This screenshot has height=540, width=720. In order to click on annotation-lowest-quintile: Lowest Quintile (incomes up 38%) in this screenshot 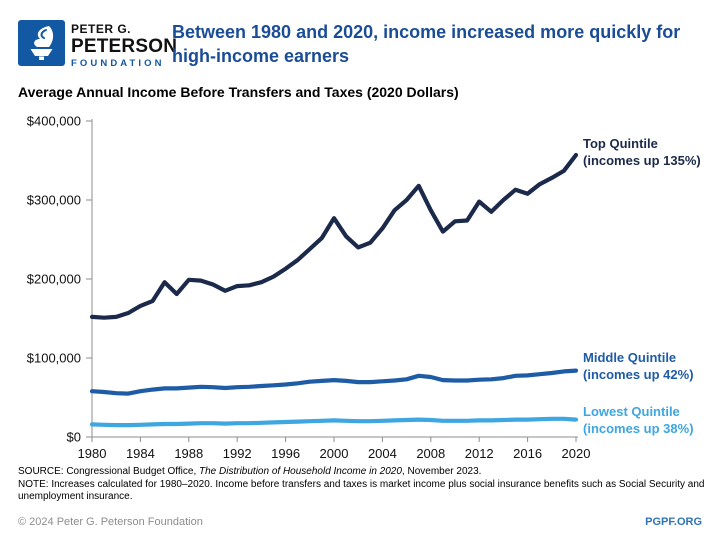, I will do `click(638, 420)`.